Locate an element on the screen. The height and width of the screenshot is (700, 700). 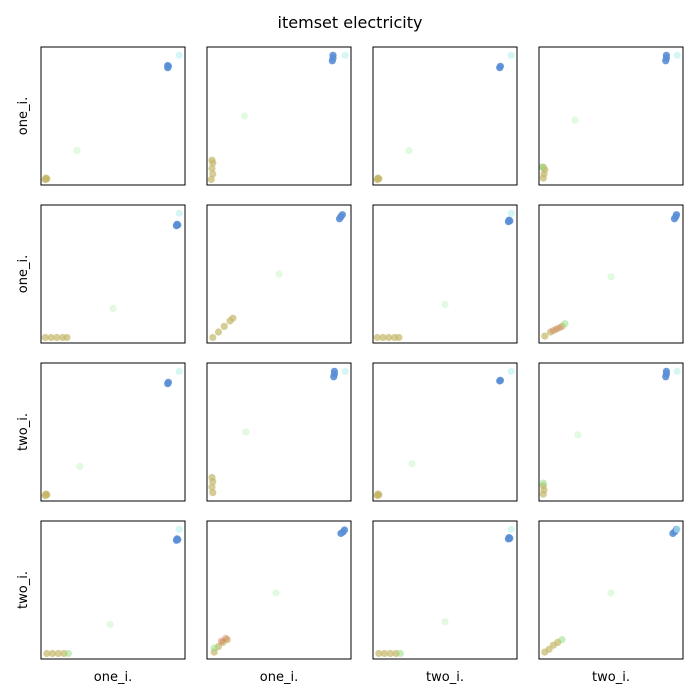
column-axis-label: one_i. is located at coordinates (113, 677).